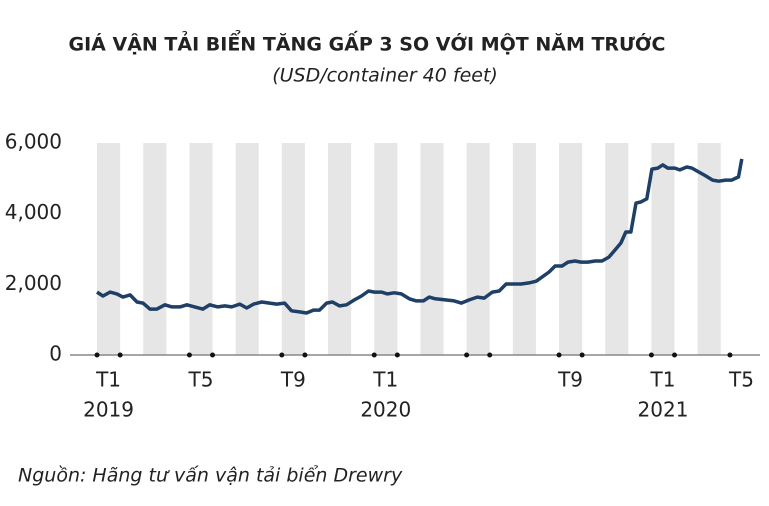  I want to click on x-year-label: 2020, so click(385, 410).